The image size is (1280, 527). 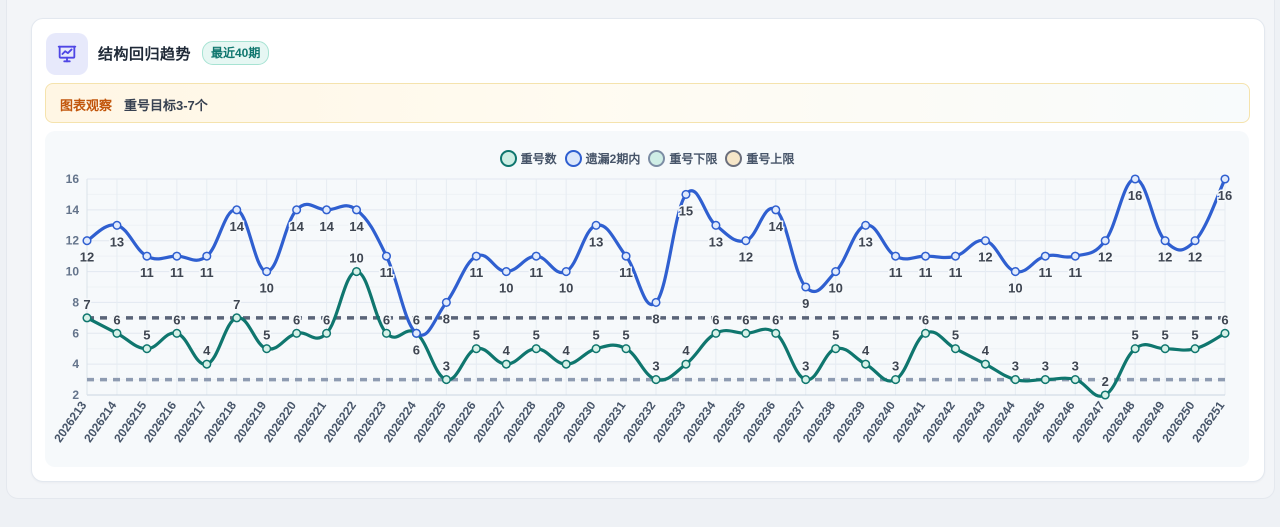 I want to click on chart-presentation-icon, so click(x=67, y=54).